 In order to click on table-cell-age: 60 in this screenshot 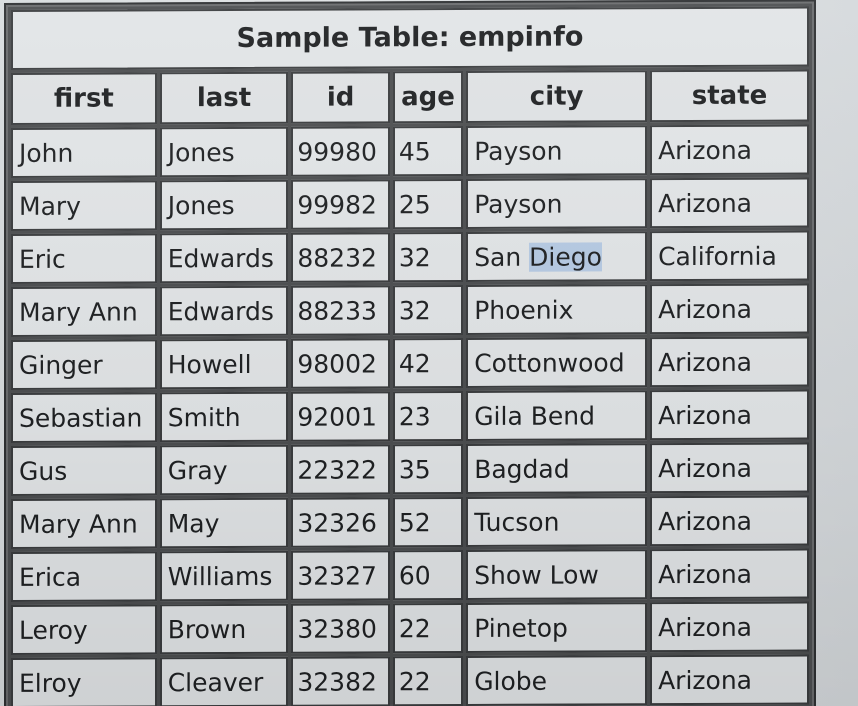, I will do `click(428, 575)`.